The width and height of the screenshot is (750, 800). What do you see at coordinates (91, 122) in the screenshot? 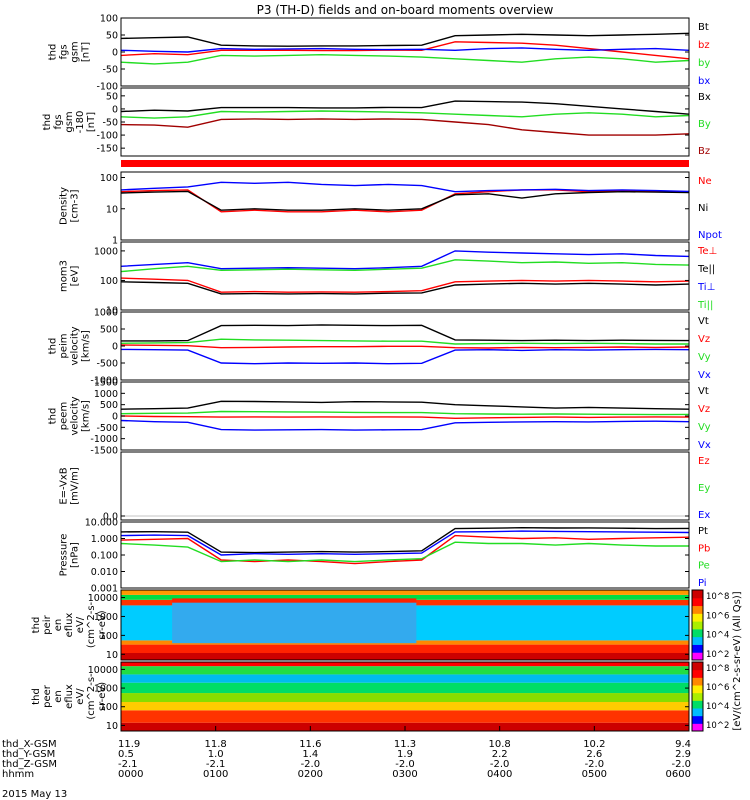
I see `y-axis-label: [nT]` at bounding box center [91, 122].